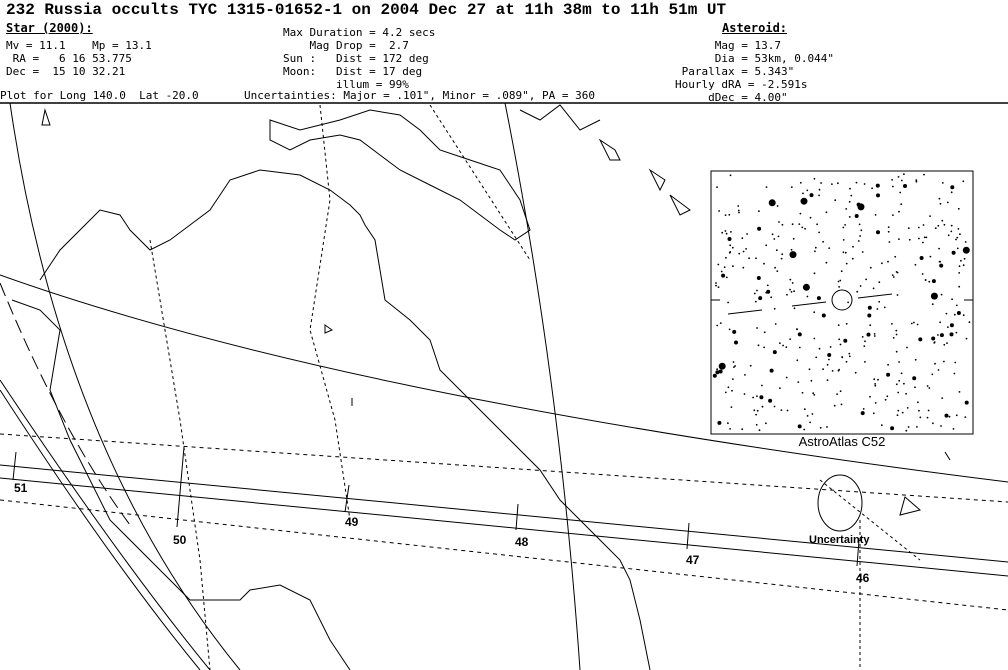 The height and width of the screenshot is (670, 1008). Describe the element at coordinates (346, 45) in the screenshot. I see `mag-drop: Mag Drop = 2.7` at that location.